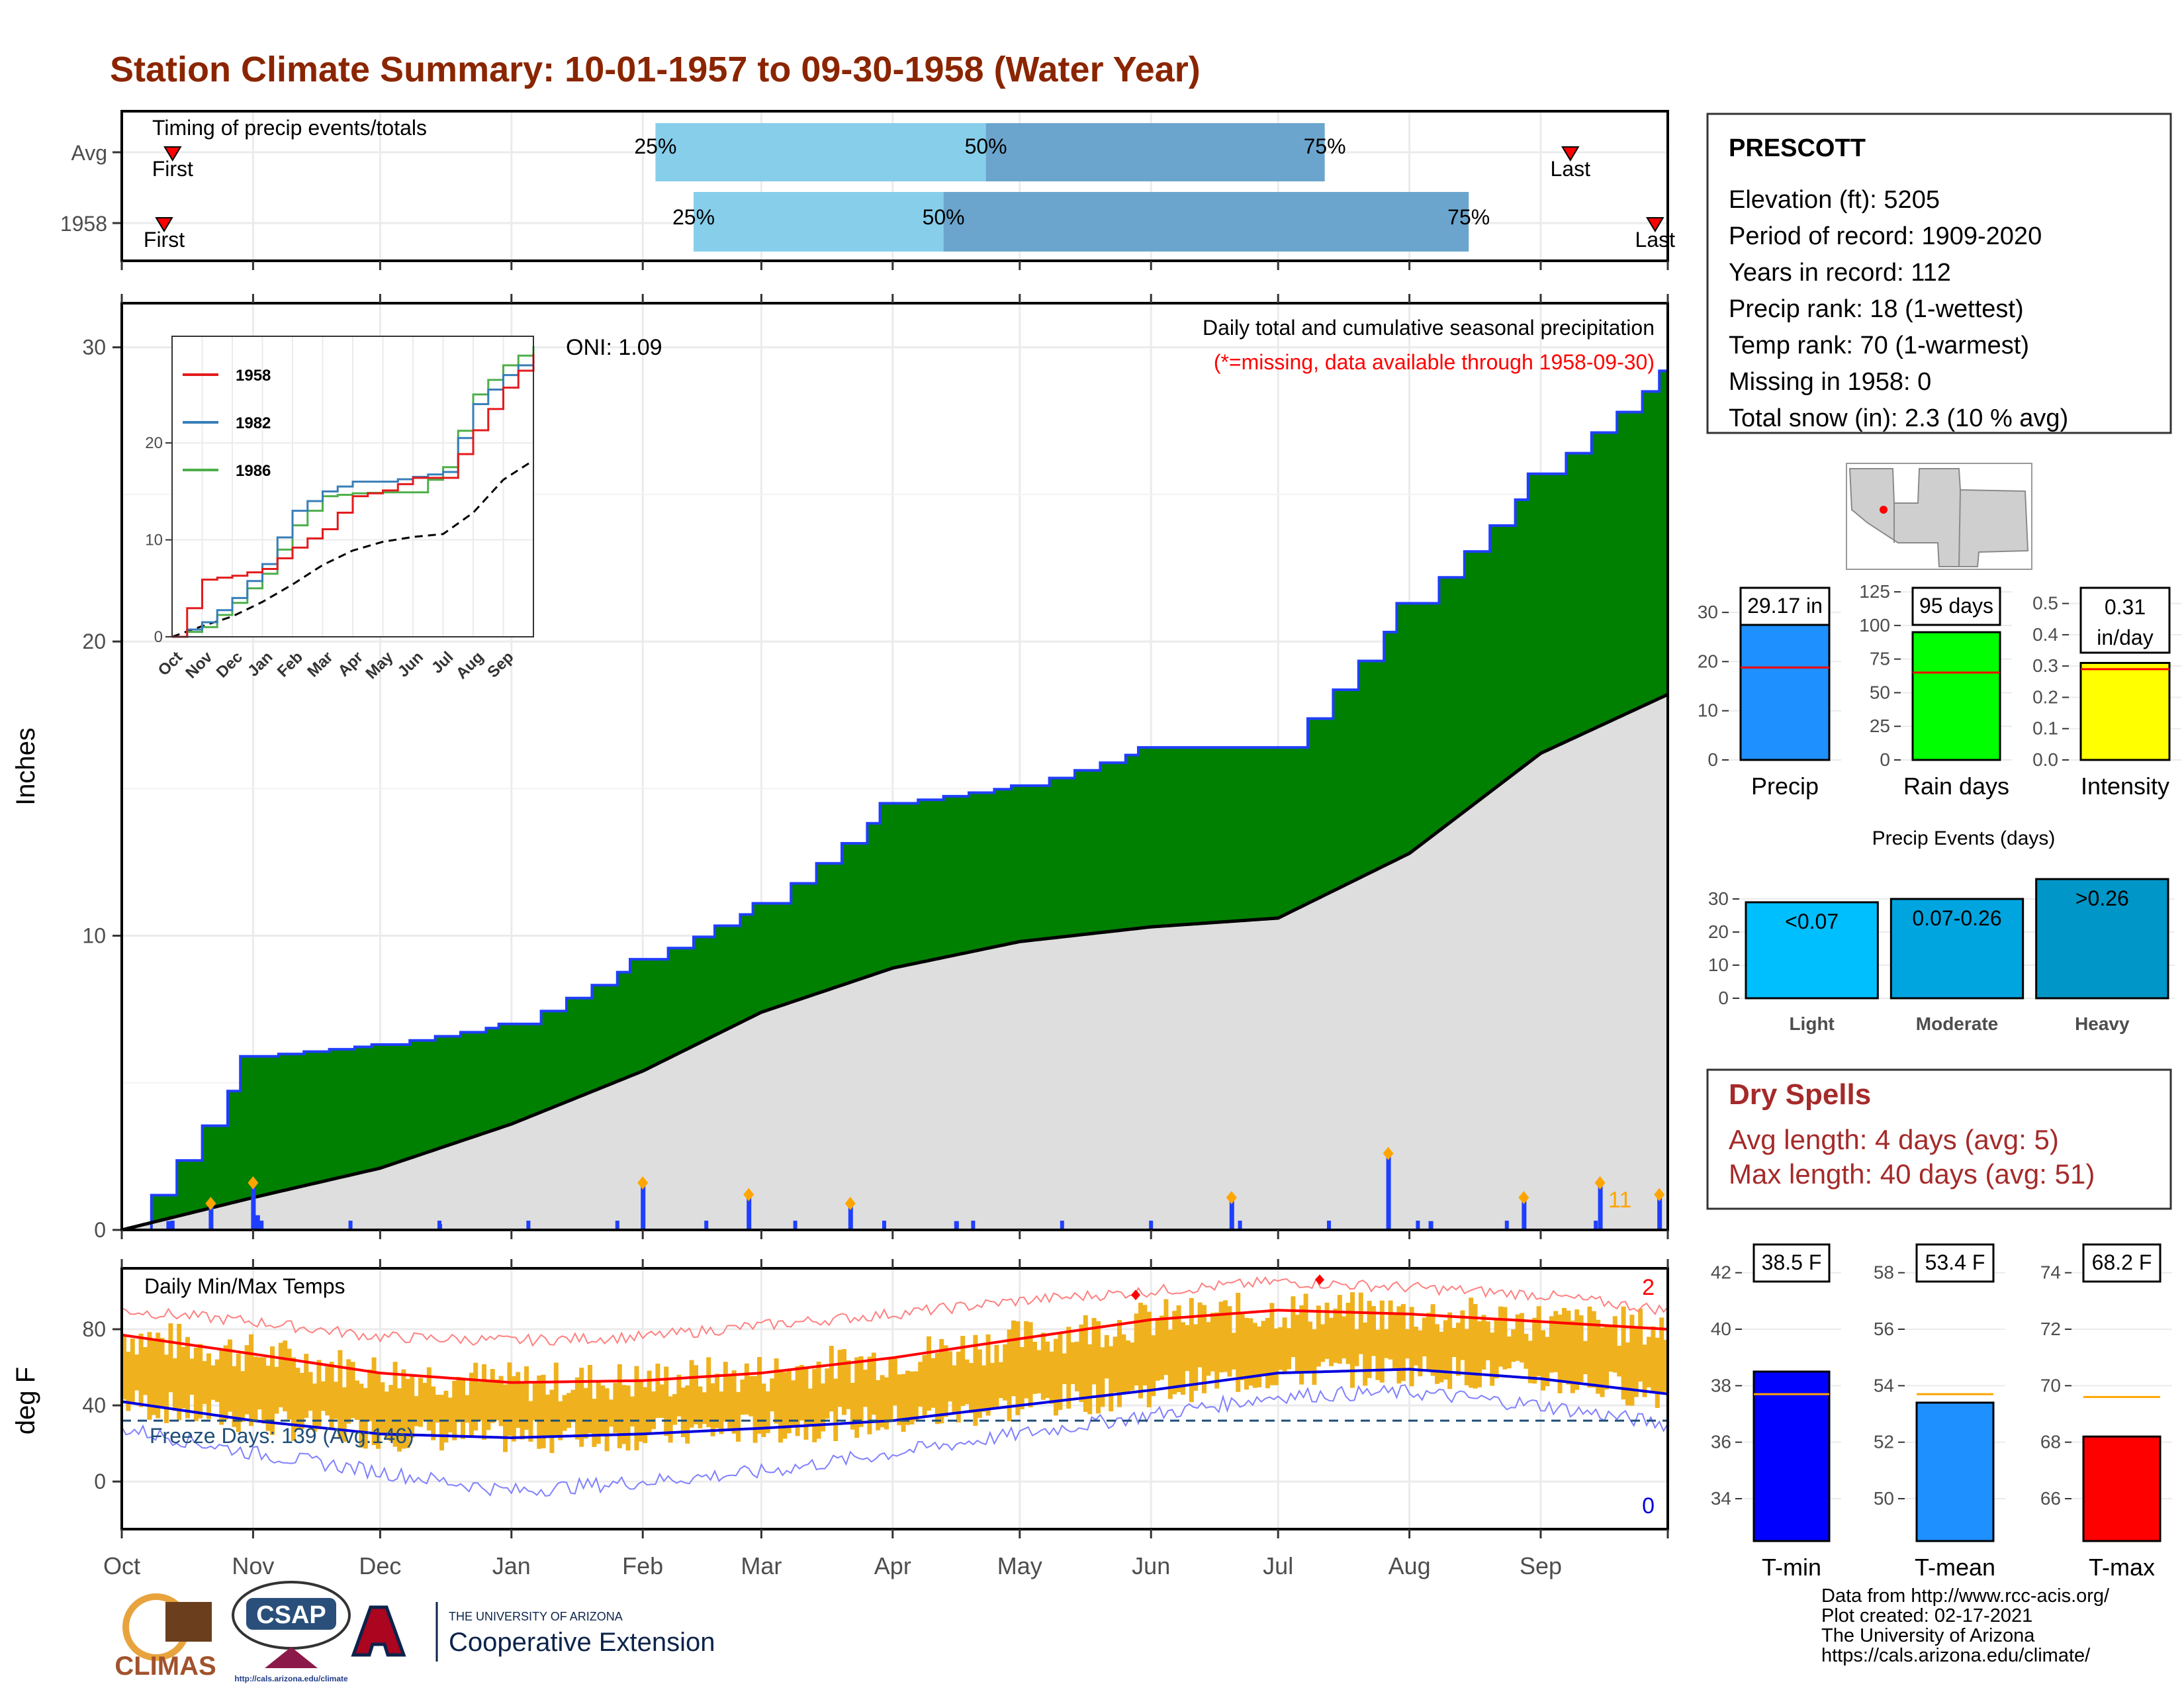  I want to click on precip-total-bar, so click(1785, 688).